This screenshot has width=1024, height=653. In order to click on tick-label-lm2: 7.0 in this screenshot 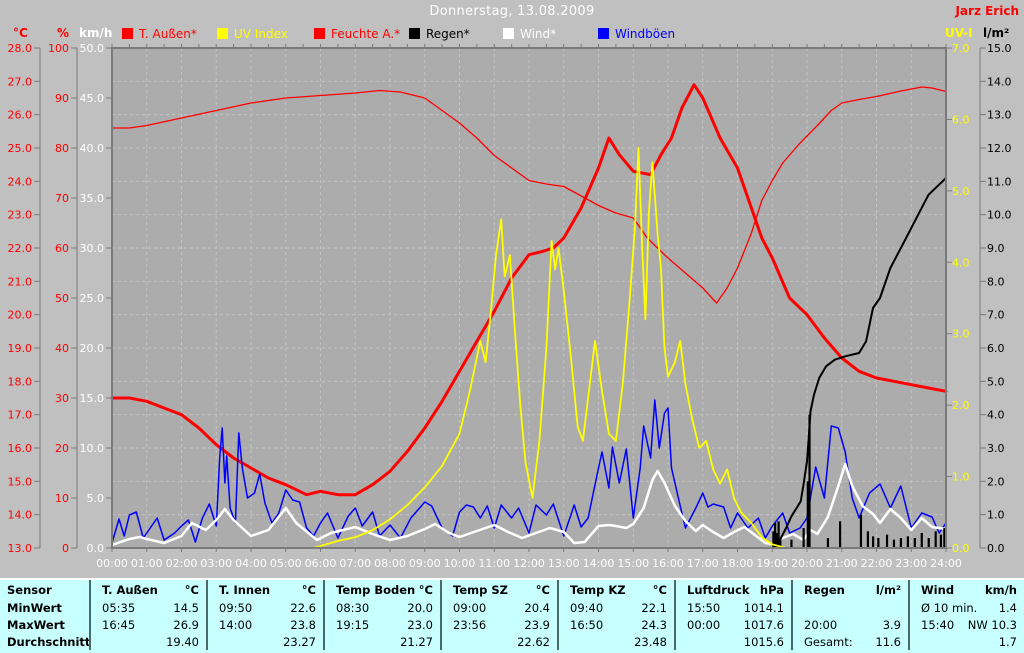, I will do `click(996, 315)`.